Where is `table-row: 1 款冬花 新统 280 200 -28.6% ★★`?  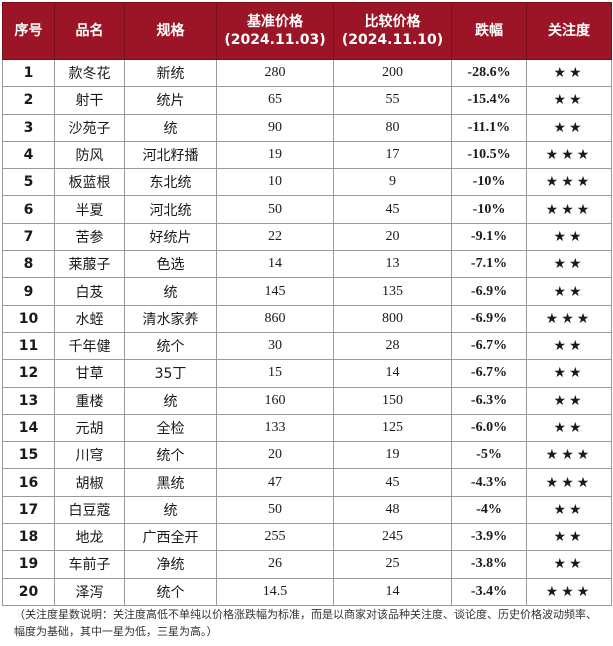 table-row: 1 款冬花 新统 280 200 -28.6% ★★ is located at coordinates (307, 73).